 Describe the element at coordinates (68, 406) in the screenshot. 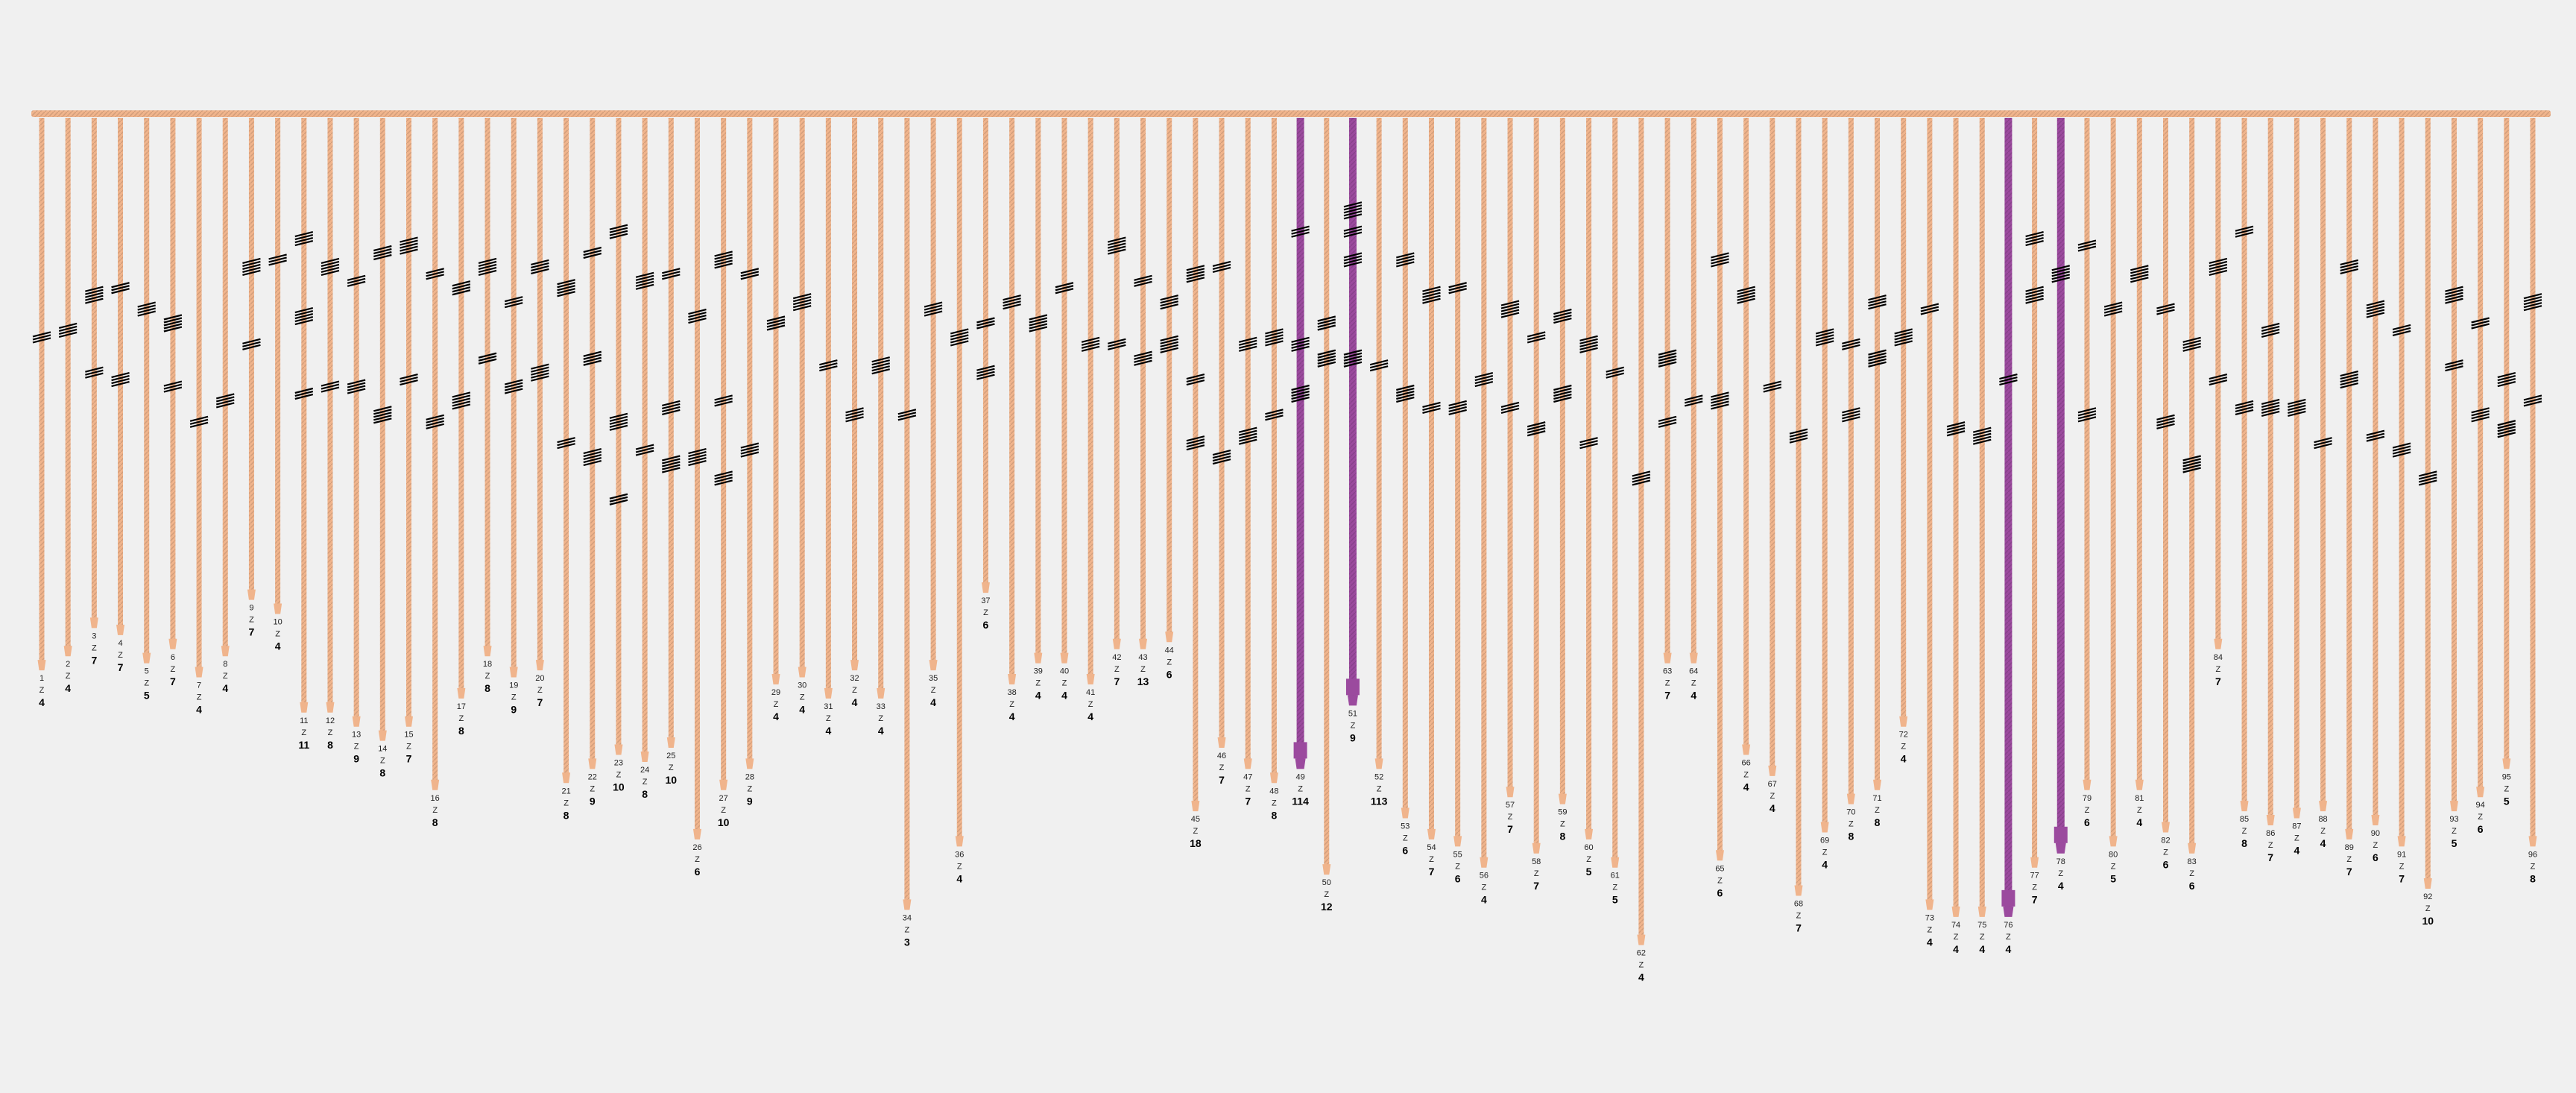

I see `pendant-cord-2: 2 Z4` at that location.